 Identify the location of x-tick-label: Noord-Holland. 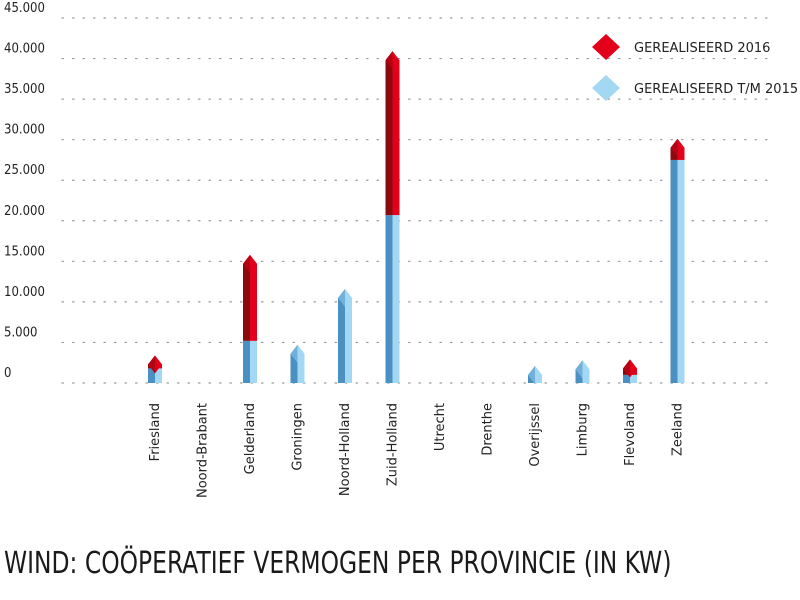
(345, 449).